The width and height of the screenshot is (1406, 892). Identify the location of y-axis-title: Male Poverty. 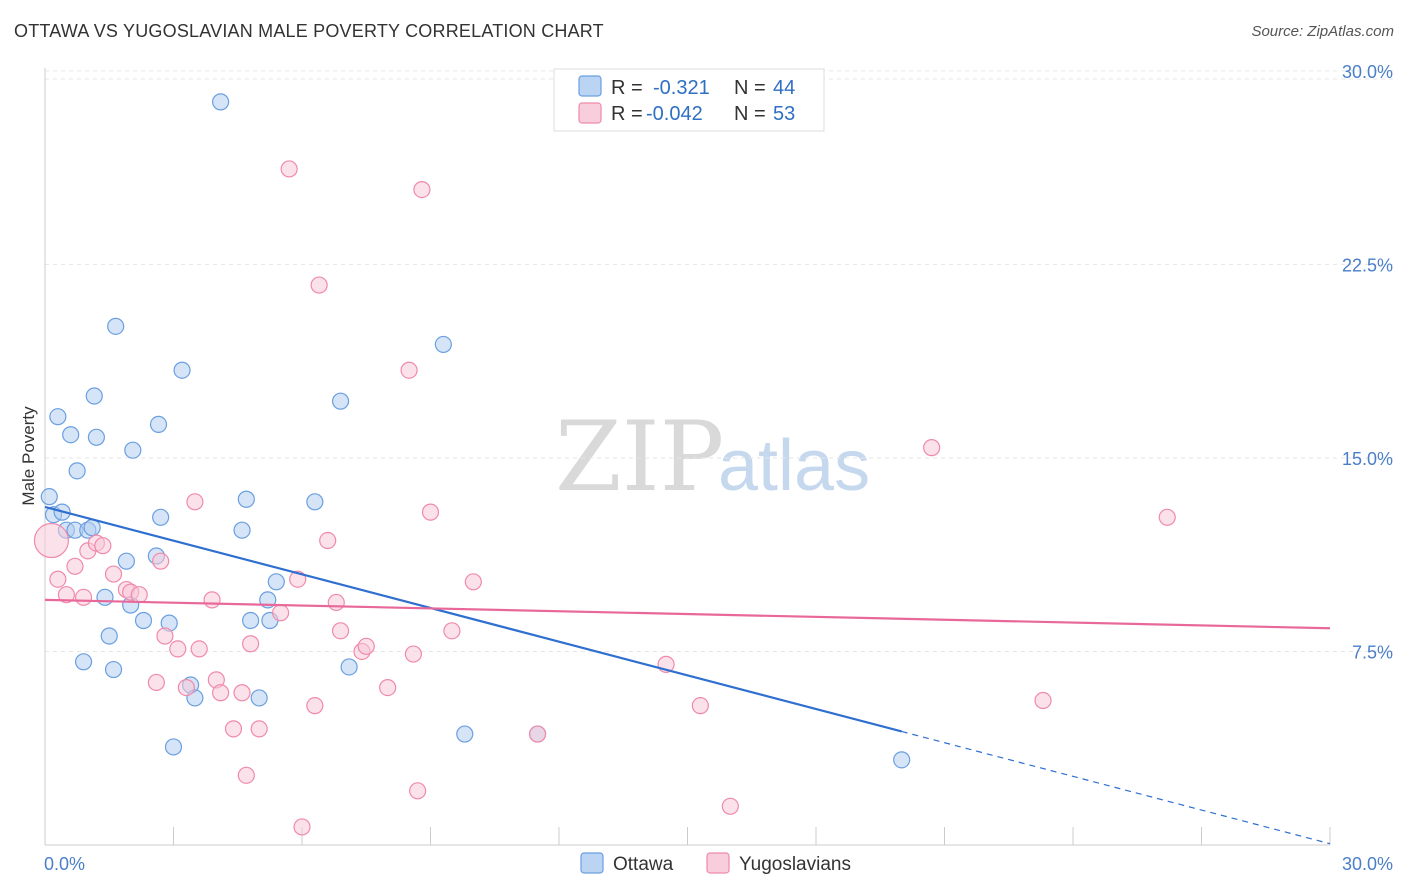
(28, 456).